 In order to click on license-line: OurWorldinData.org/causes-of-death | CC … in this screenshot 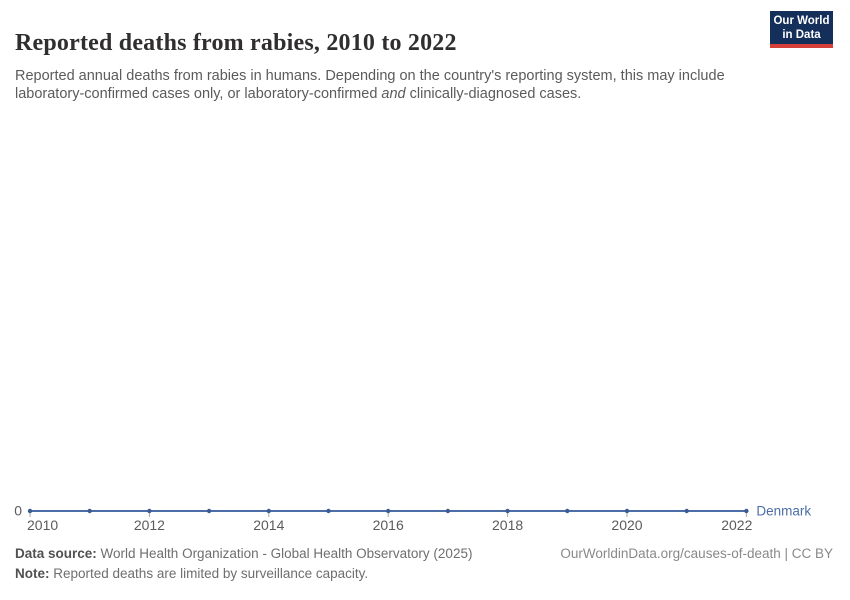, I will do `click(696, 553)`.